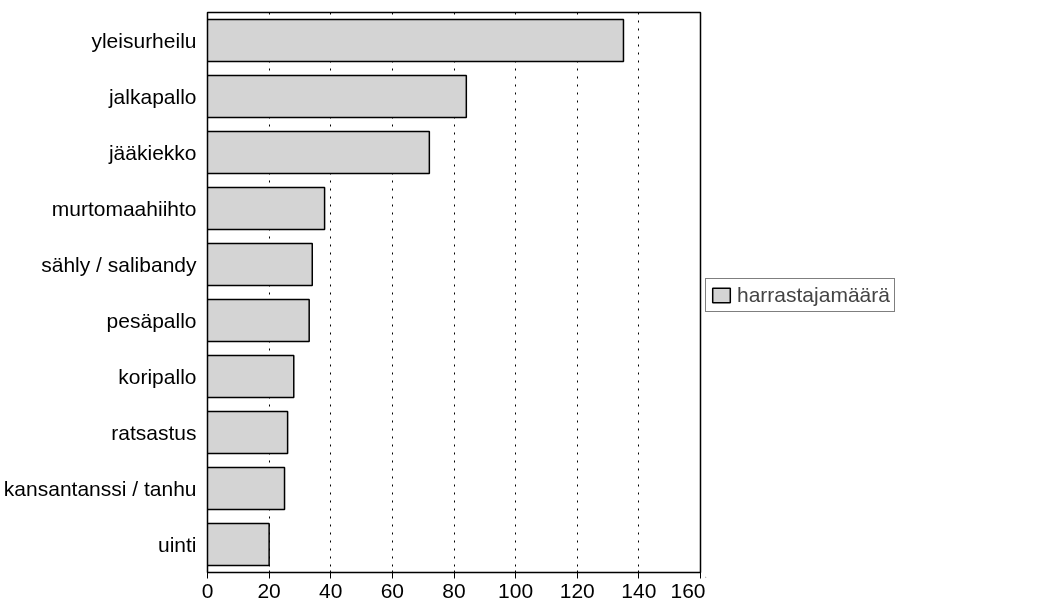 The height and width of the screenshot is (605, 1064). What do you see at coordinates (454, 590) in the screenshot?
I see `x-tick-label: 80` at bounding box center [454, 590].